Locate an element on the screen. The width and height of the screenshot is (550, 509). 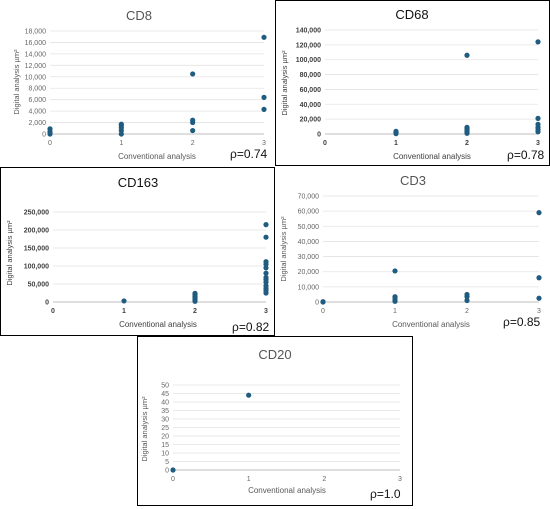
y-tick-label: 35 is located at coordinates (165, 411).